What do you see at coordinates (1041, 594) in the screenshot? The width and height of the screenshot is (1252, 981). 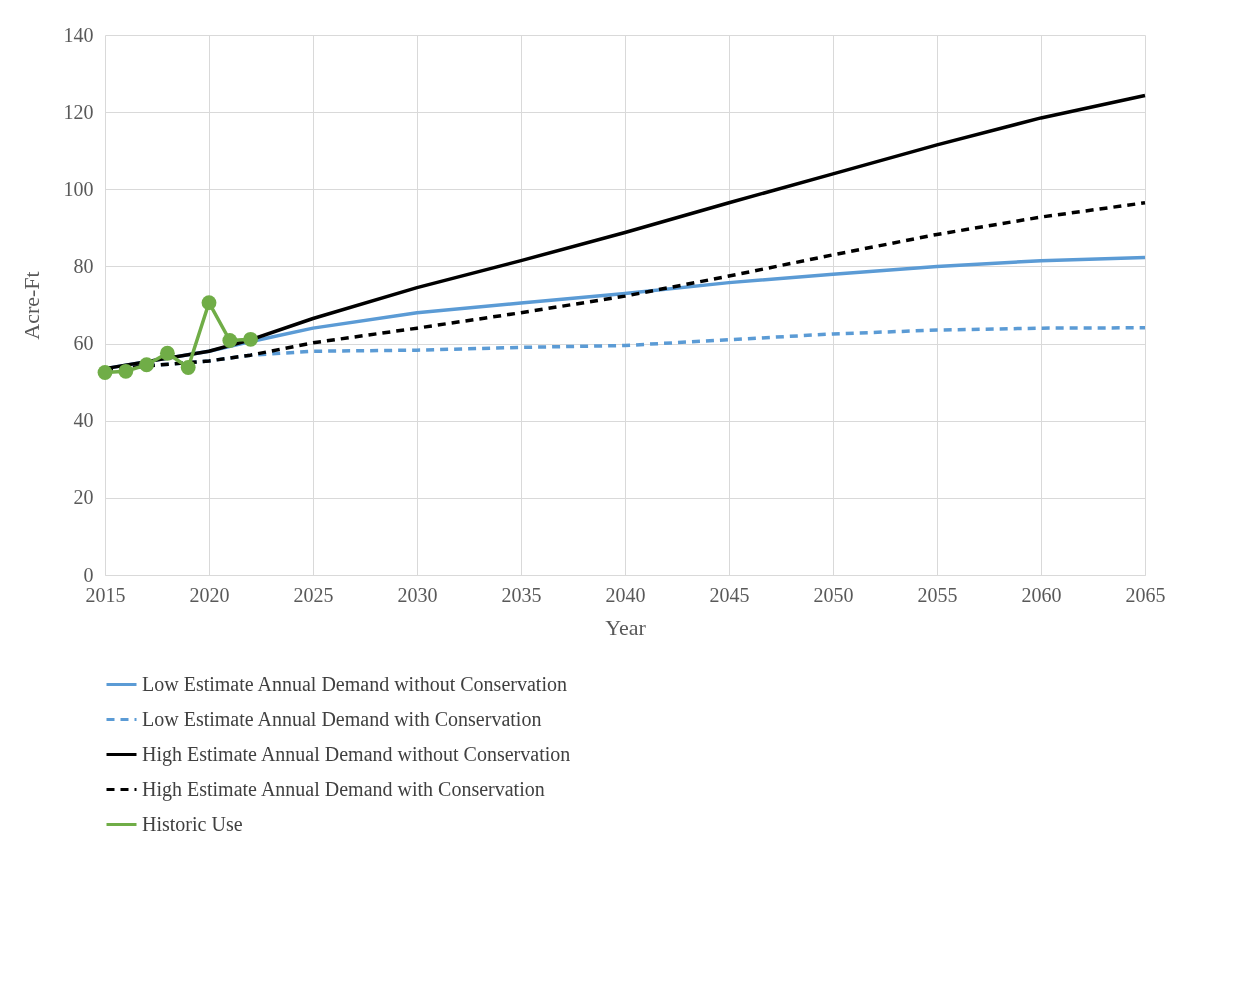 I see `x-tick-label: 2060` at bounding box center [1041, 594].